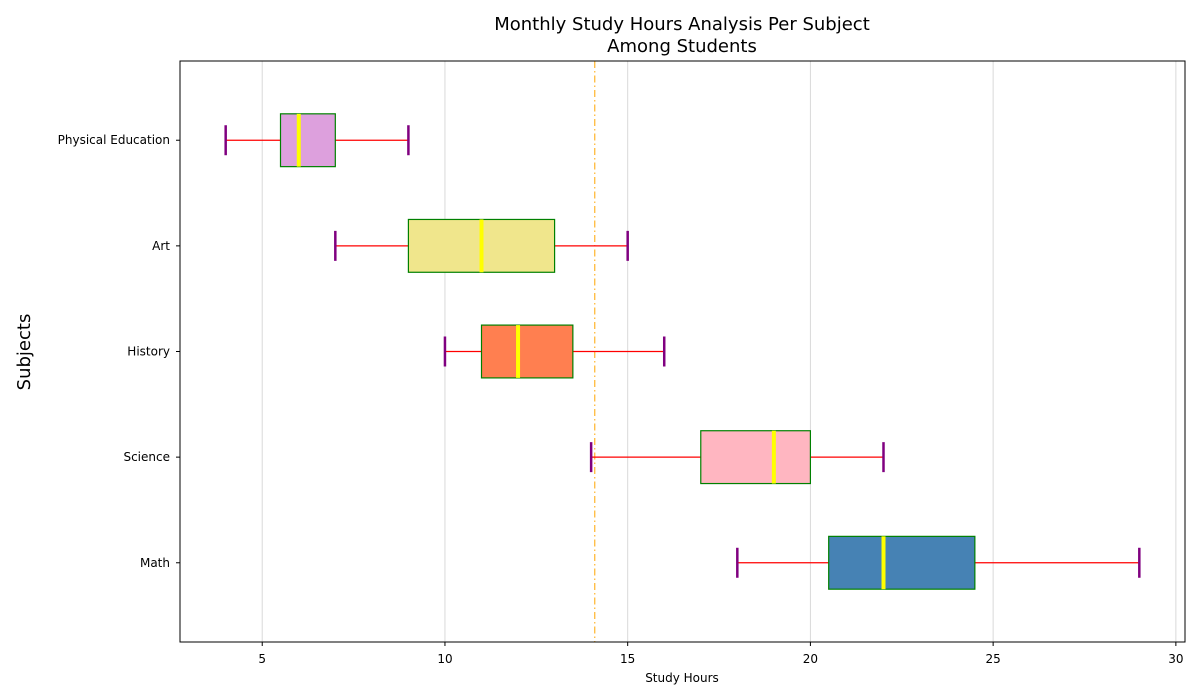 This screenshot has width=1200, height=700. Describe the element at coordinates (721, 654) in the screenshot. I see `x-ticks: 5 10 15 20 25 30` at that location.